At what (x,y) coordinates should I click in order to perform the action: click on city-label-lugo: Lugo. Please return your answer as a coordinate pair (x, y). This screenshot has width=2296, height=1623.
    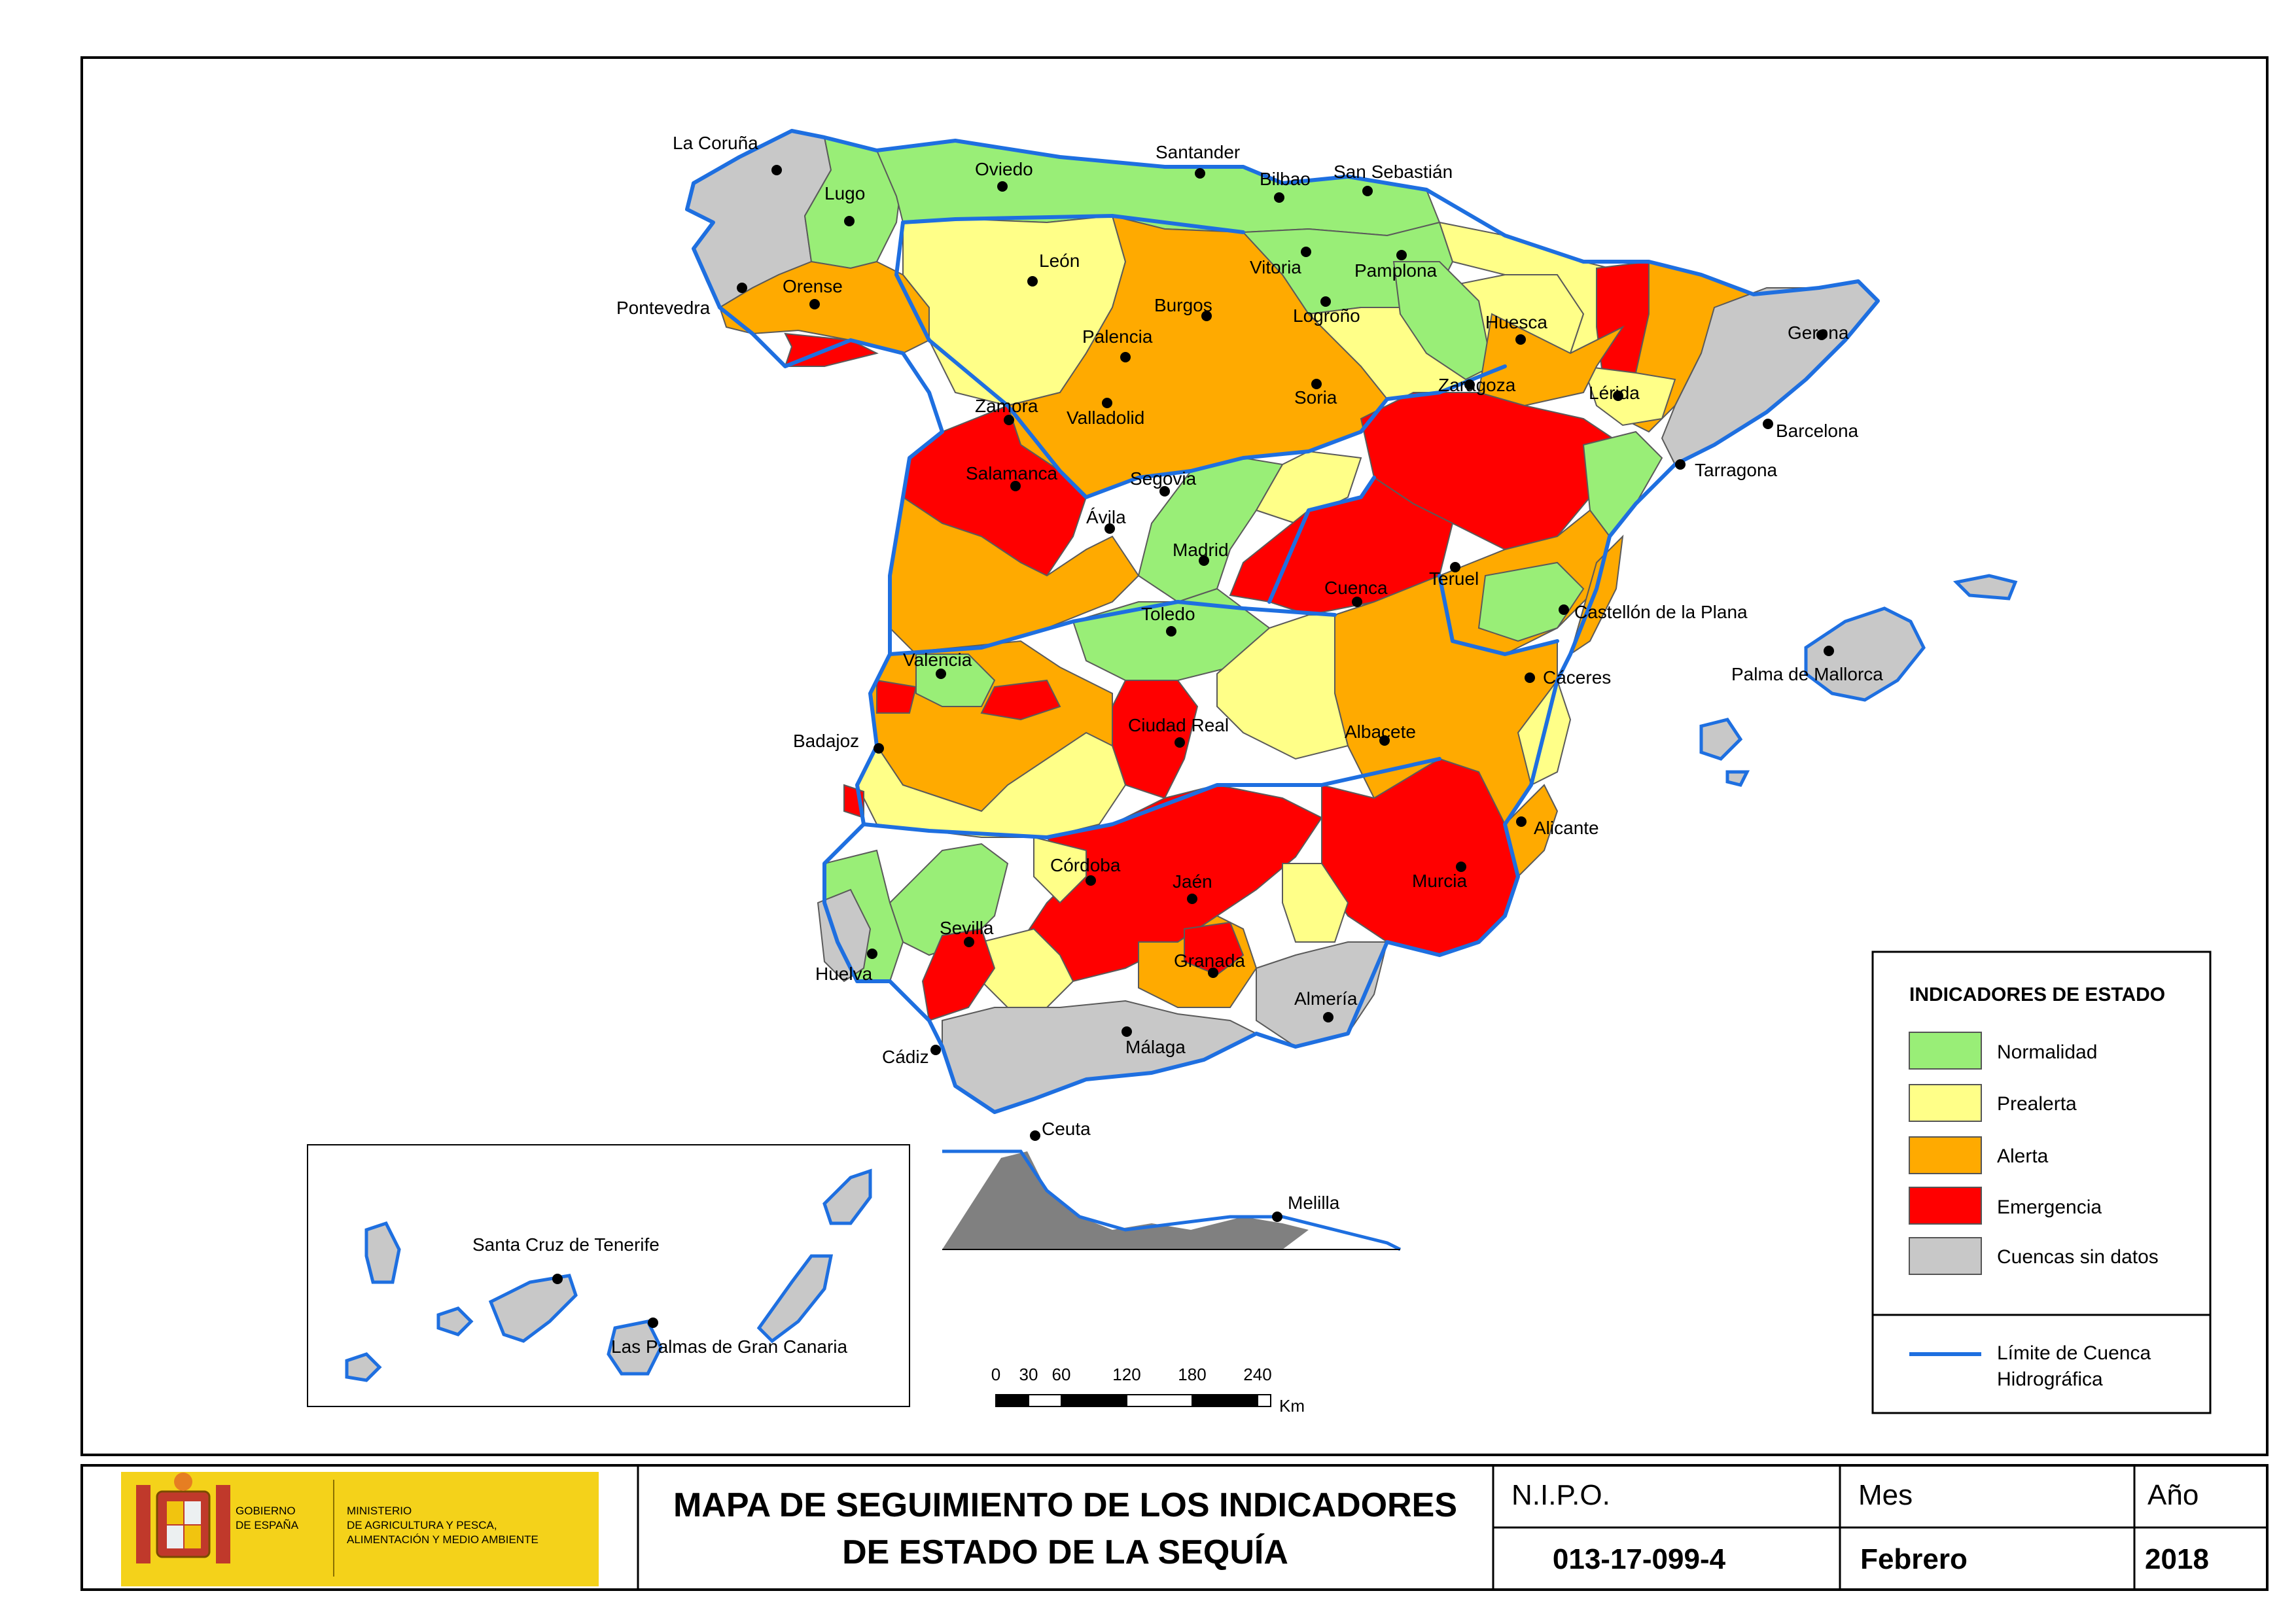
    Looking at the image, I should click on (844, 193).